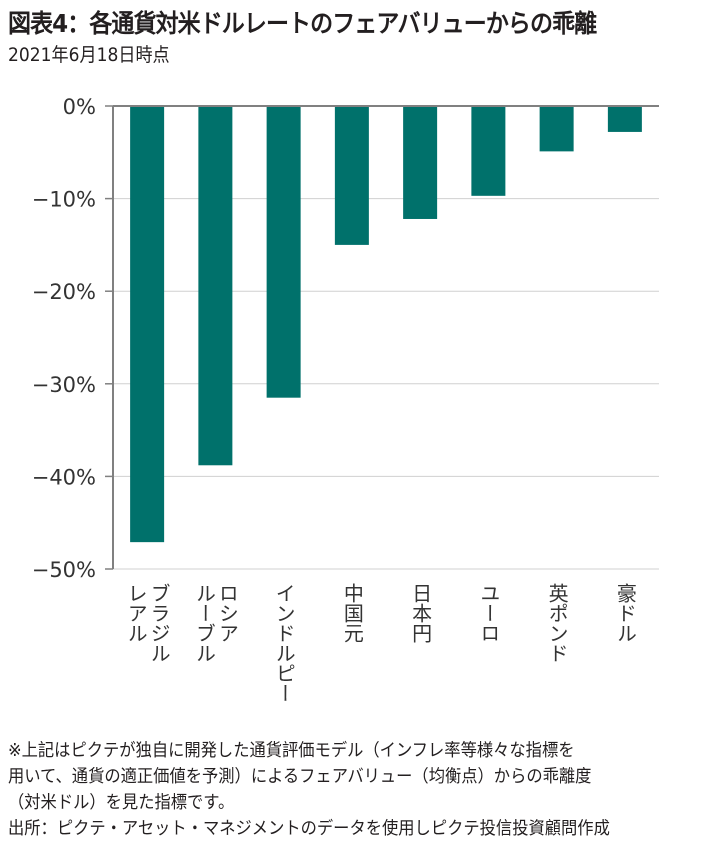  I want to click on x-tick-label: ロシア ルーブル, so click(216, 623).